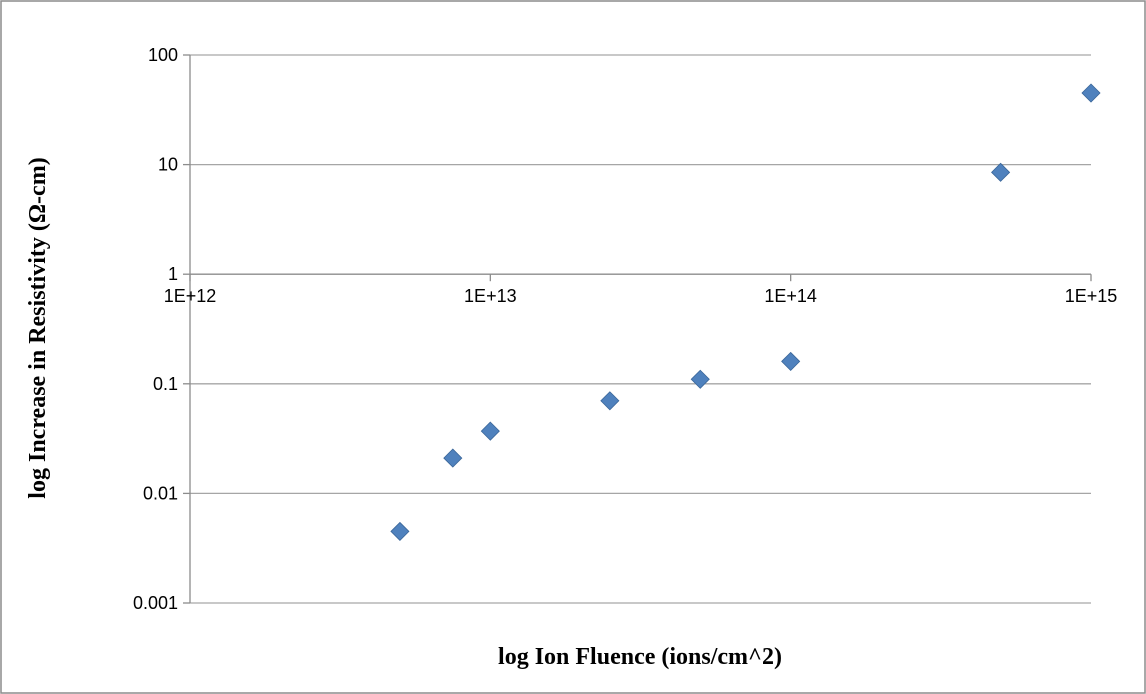  What do you see at coordinates (168, 165) in the screenshot?
I see `y-tick-label: 10` at bounding box center [168, 165].